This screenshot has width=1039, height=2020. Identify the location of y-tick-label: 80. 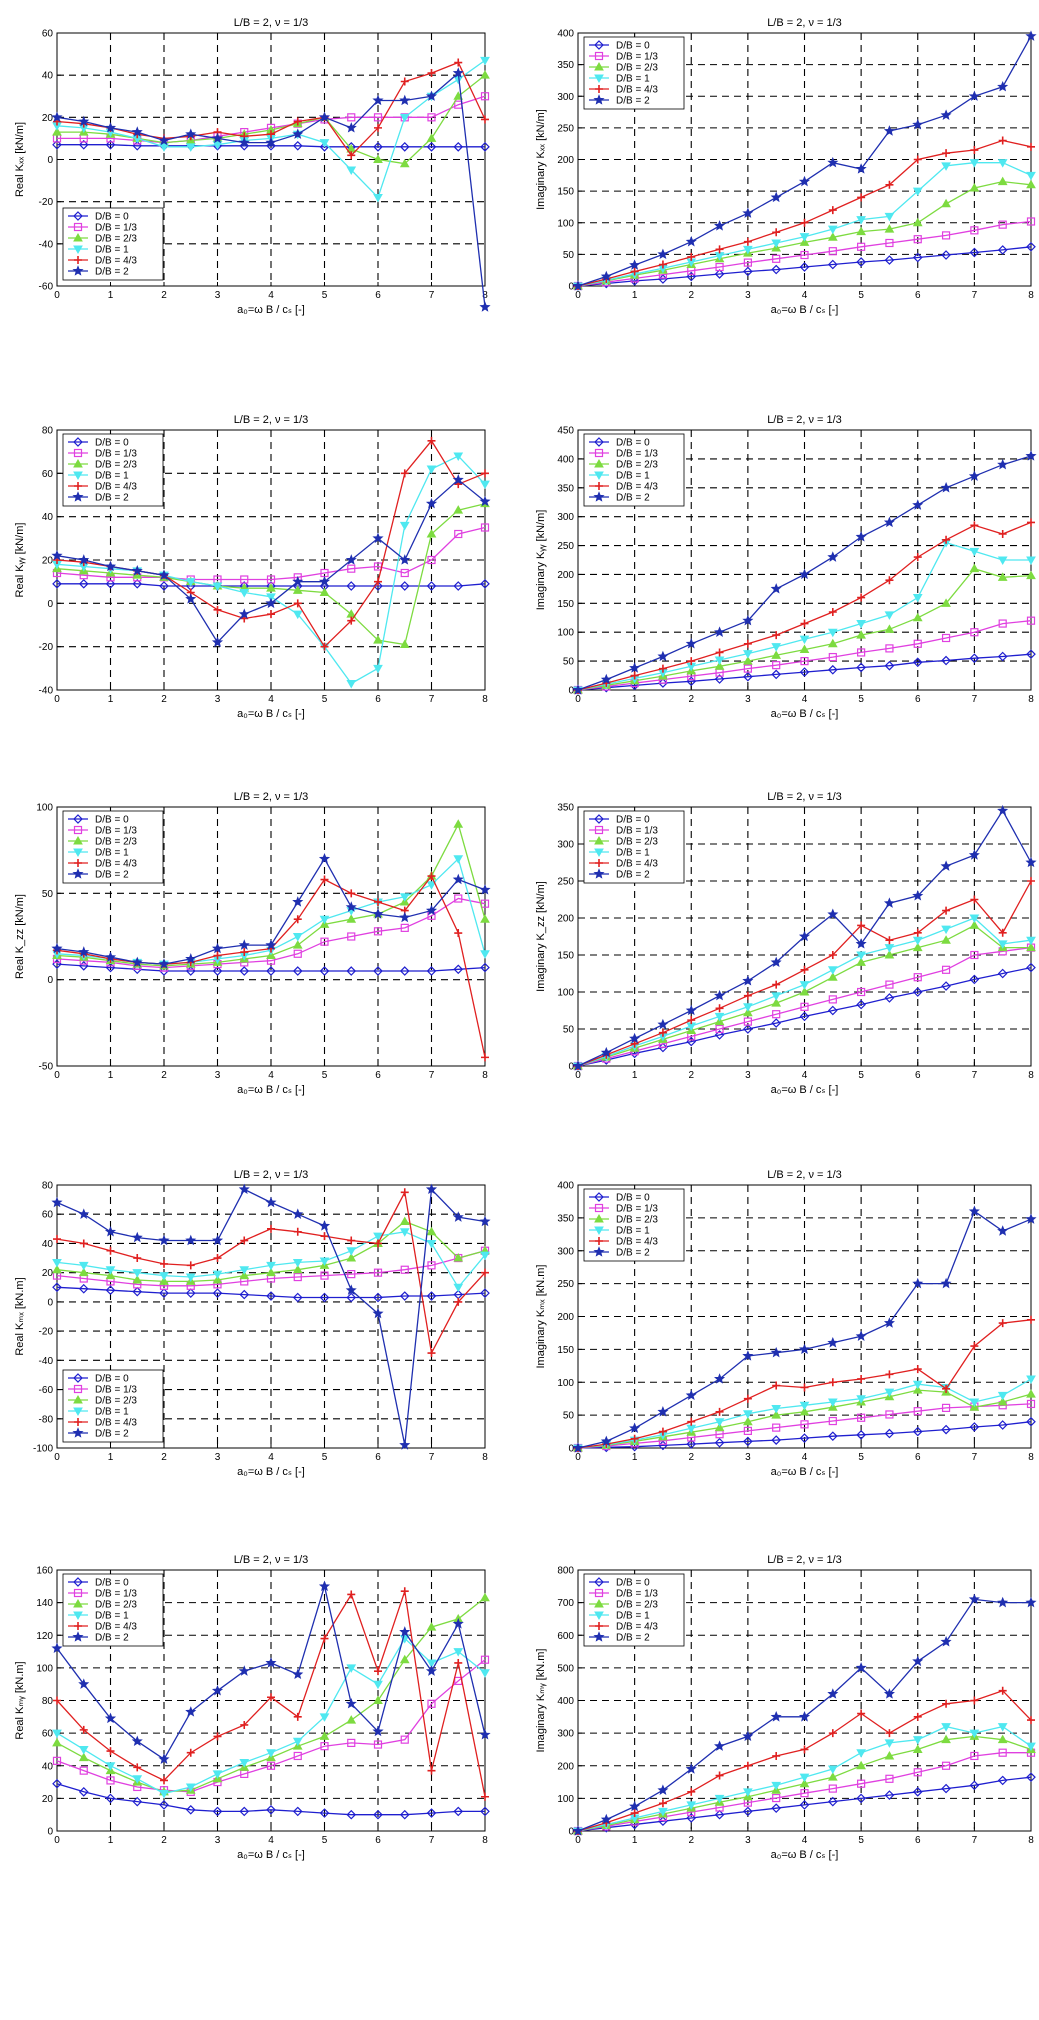
(48, 1186).